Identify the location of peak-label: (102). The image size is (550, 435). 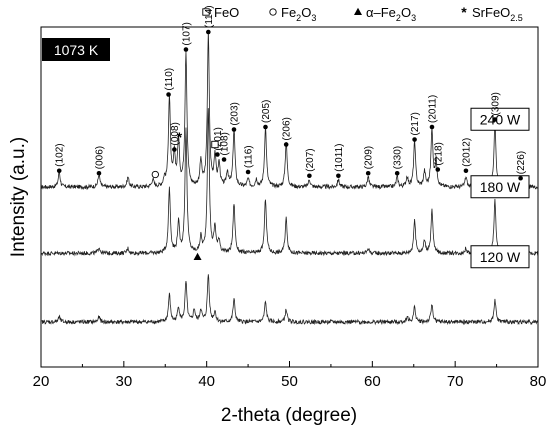
(60, 154).